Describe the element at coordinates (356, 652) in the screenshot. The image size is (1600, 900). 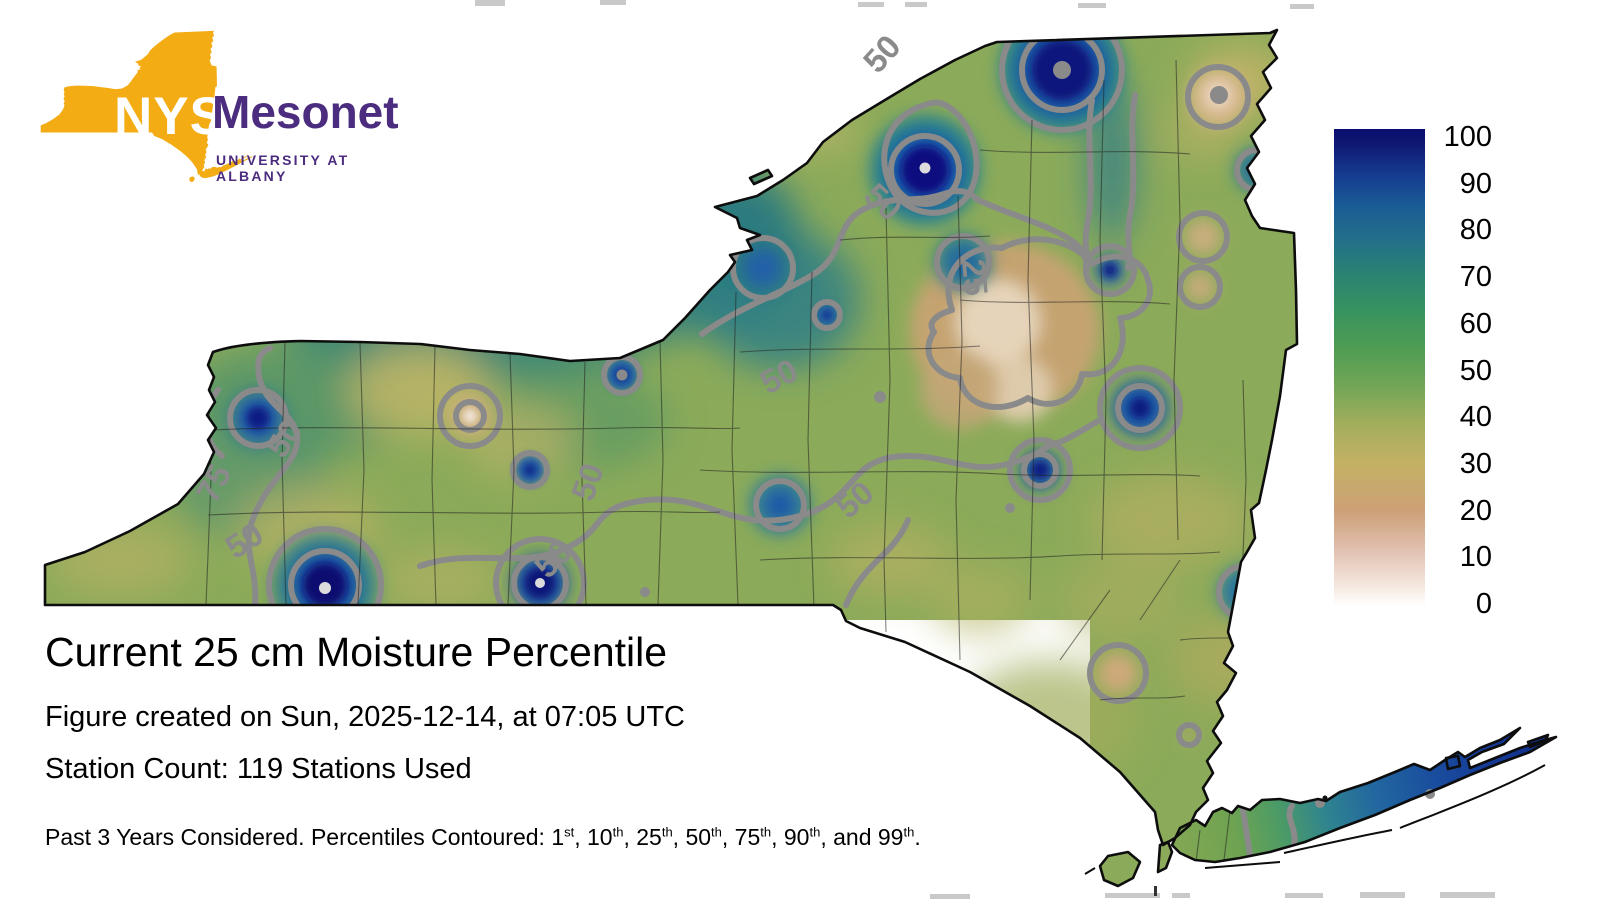
I see `page-title: Current 25 cm Moisture Percentile` at that location.